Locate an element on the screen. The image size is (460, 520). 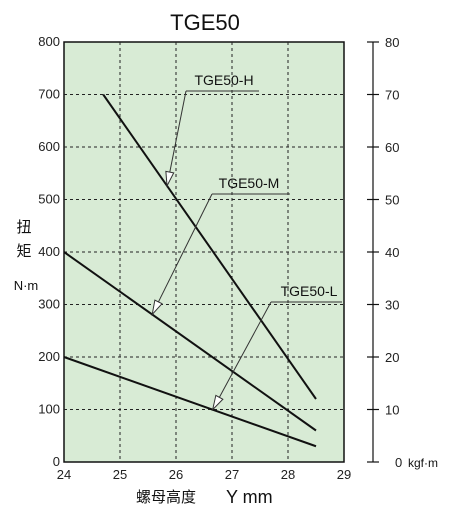
y2-tick-label: 20 is located at coordinates (392, 357).